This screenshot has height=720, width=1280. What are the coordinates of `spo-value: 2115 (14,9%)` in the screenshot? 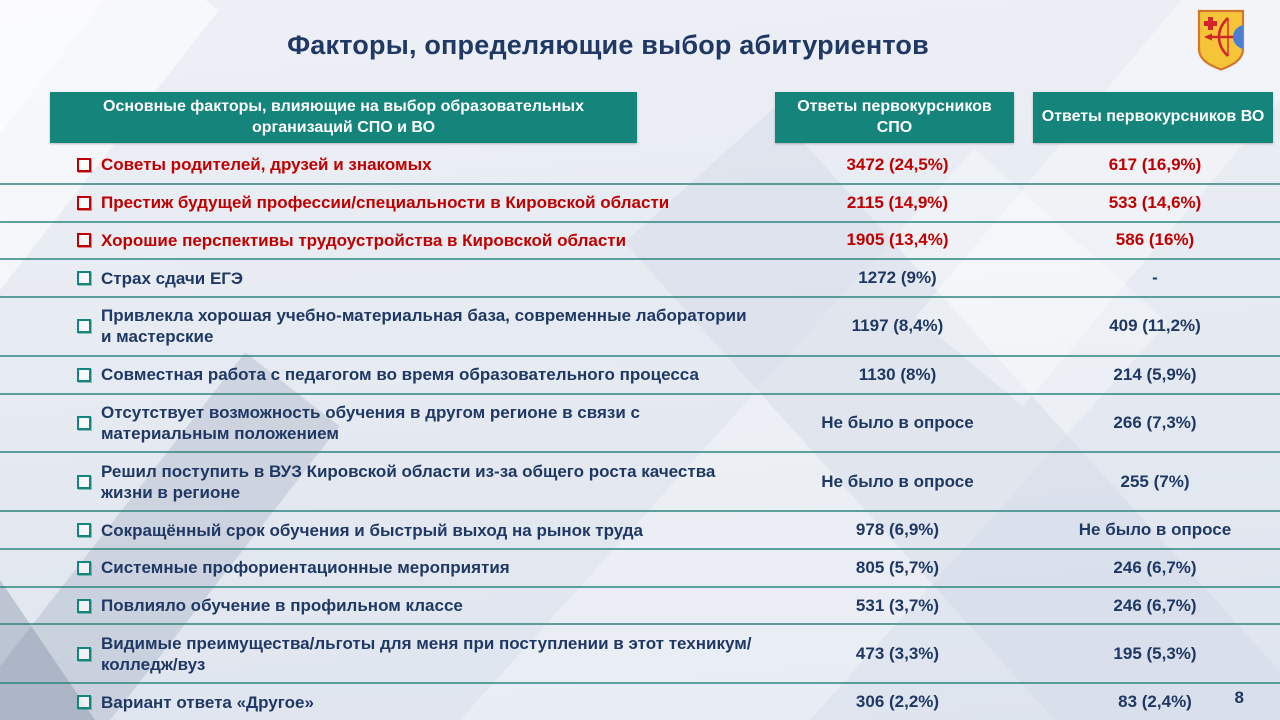 It's located at (897, 202).